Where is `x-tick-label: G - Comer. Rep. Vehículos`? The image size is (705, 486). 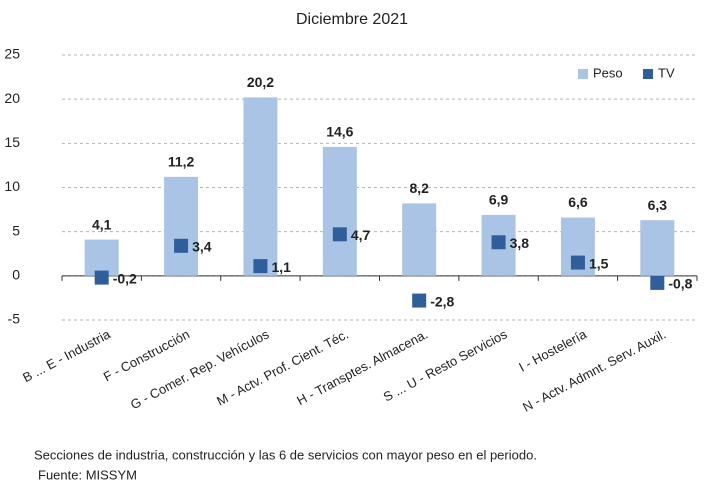 x-tick-label: G - Comer. Rep. Vehículos is located at coordinates (200, 369).